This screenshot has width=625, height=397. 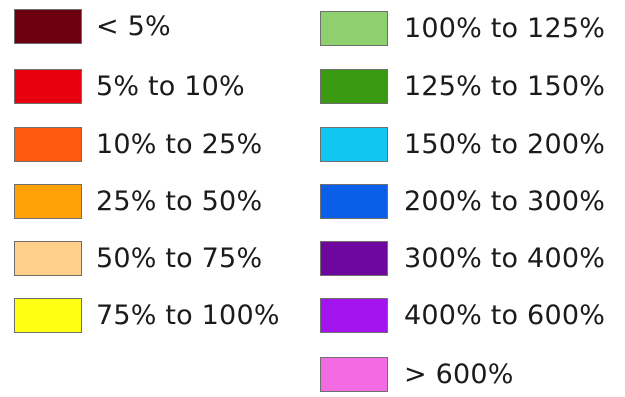 What do you see at coordinates (505, 28) in the screenshot?
I see `legend-label: 100% to 125%` at bounding box center [505, 28].